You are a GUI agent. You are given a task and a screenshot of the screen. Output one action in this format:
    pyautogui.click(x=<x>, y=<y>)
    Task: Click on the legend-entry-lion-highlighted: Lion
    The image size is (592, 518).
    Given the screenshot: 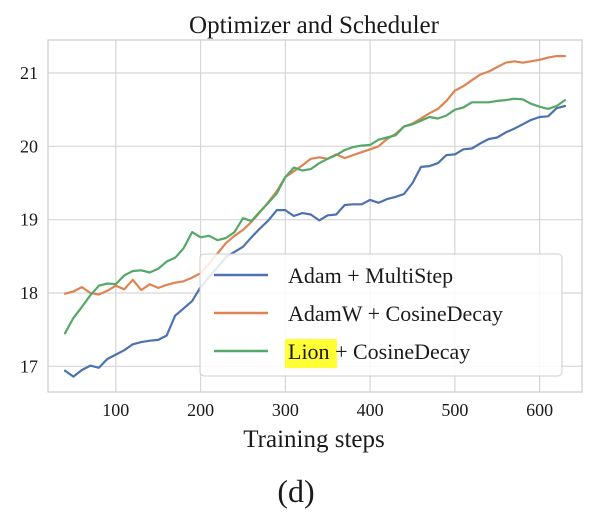 What is the action you would take?
    pyautogui.click(x=309, y=351)
    